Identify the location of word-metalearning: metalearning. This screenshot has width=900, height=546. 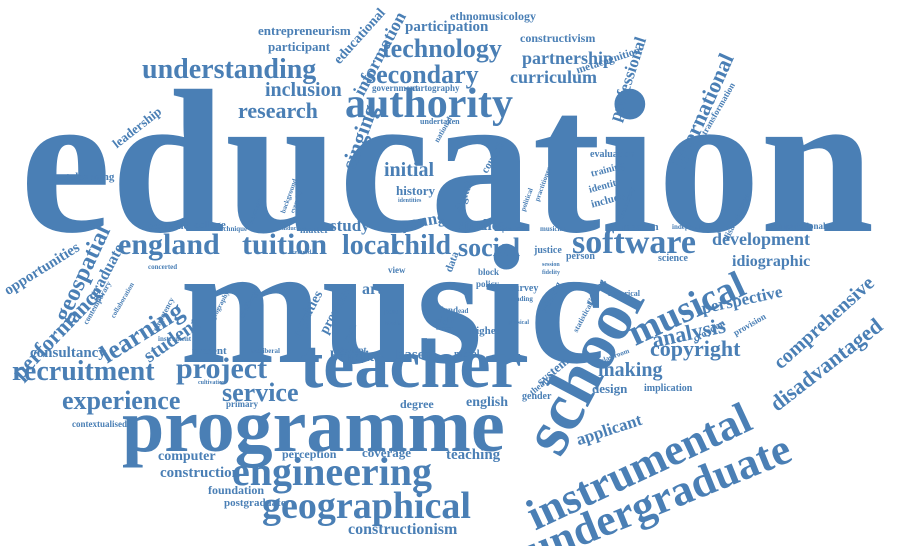
(83, 177).